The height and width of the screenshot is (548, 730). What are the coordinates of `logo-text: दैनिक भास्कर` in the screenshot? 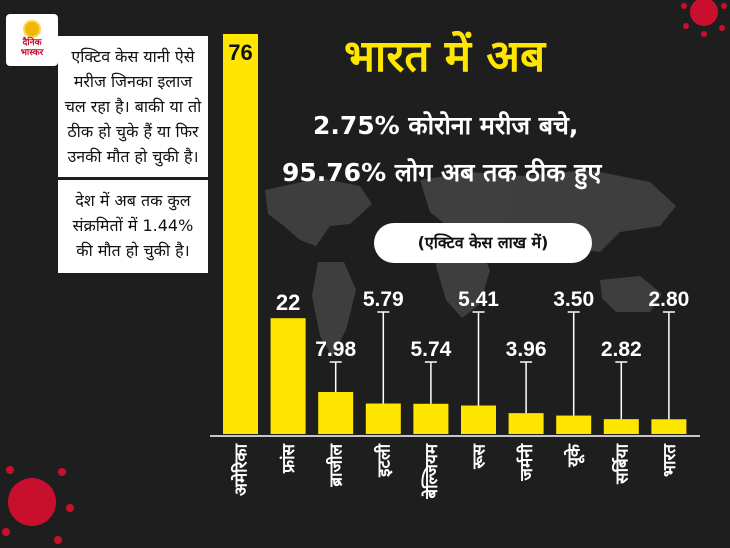 It's located at (32, 48).